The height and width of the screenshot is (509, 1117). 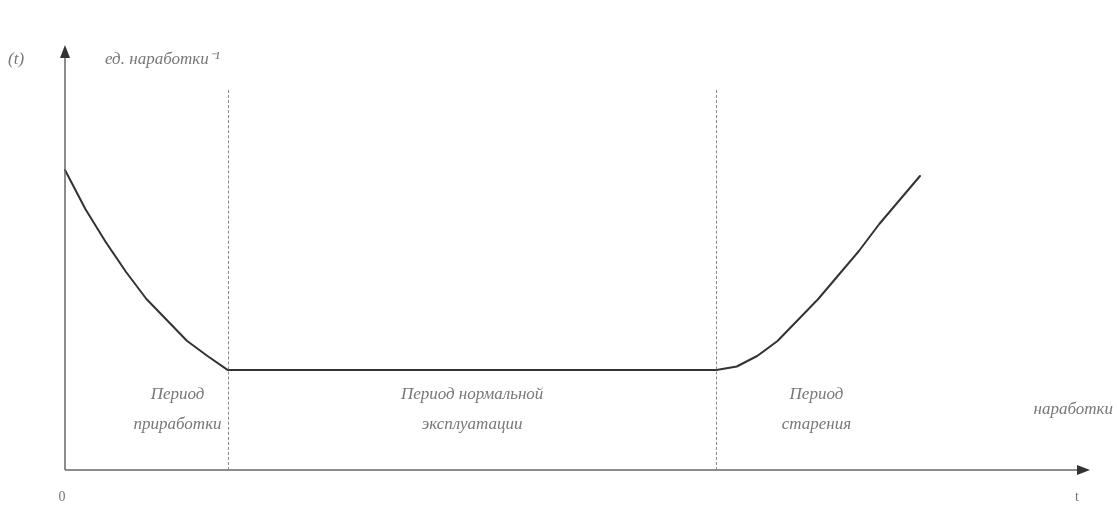 What do you see at coordinates (1077, 496) in the screenshot?
I see `text: t` at bounding box center [1077, 496].